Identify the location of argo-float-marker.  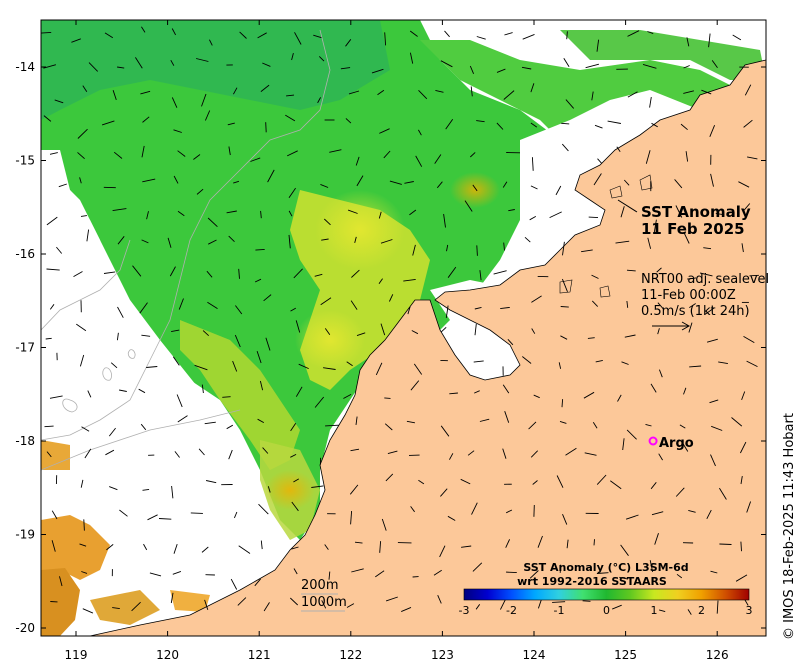
(653, 441).